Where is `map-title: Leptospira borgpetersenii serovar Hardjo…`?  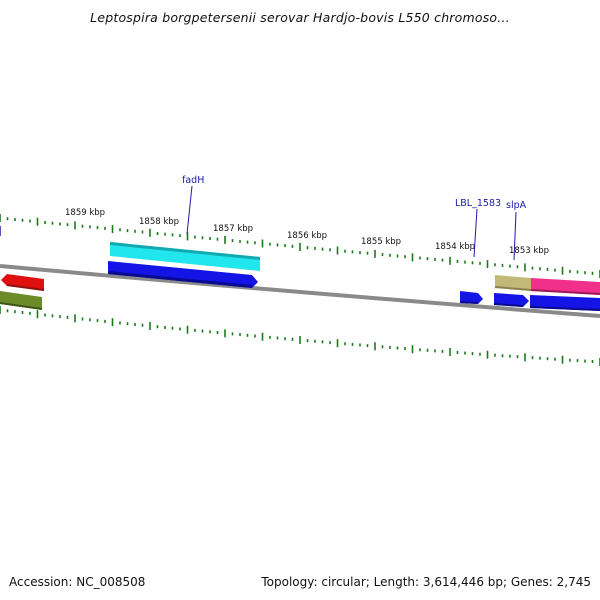
map-title: Leptospira borgpetersenii serovar Hardjo… is located at coordinates (300, 17).